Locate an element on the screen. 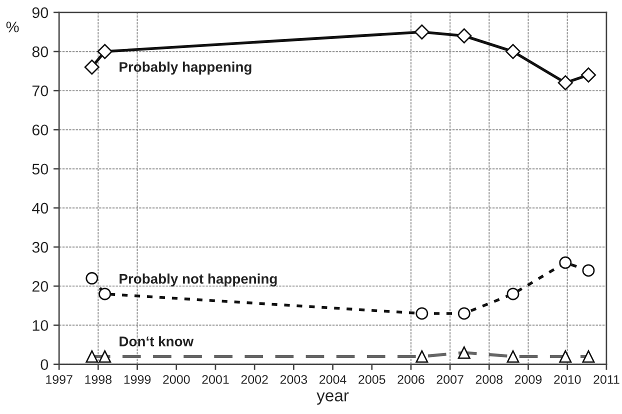 This screenshot has height=414, width=622. x-tick-label: 2011 is located at coordinates (607, 379).